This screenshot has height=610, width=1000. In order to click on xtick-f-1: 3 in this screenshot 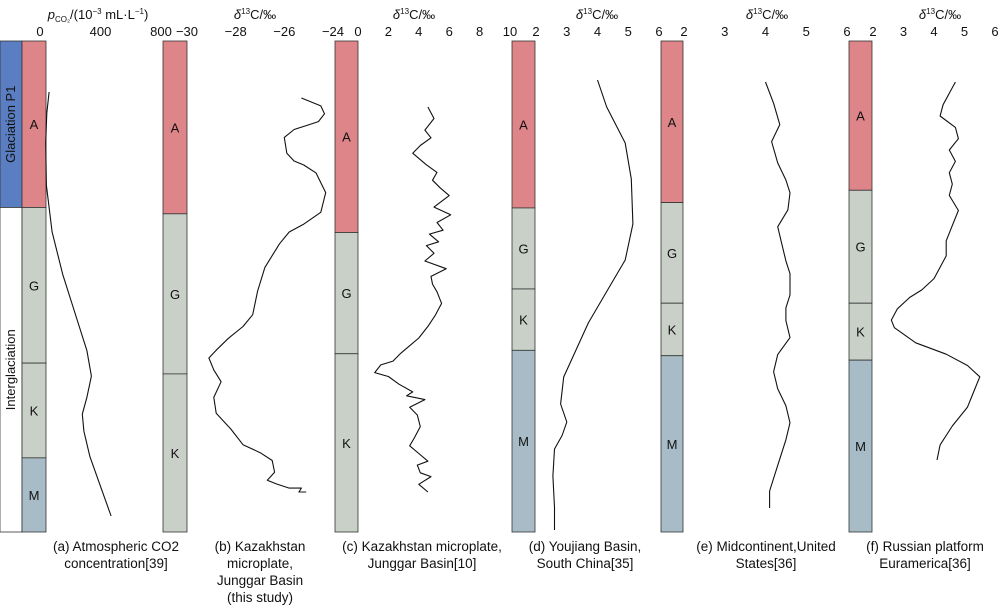, I will do `click(903, 31)`.